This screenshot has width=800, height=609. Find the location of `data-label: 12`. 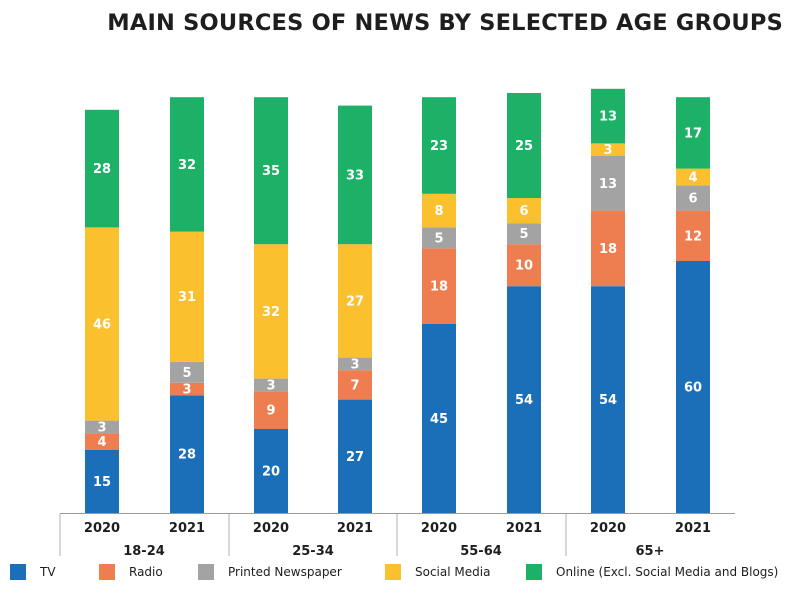

data-label: 12 is located at coordinates (693, 236).